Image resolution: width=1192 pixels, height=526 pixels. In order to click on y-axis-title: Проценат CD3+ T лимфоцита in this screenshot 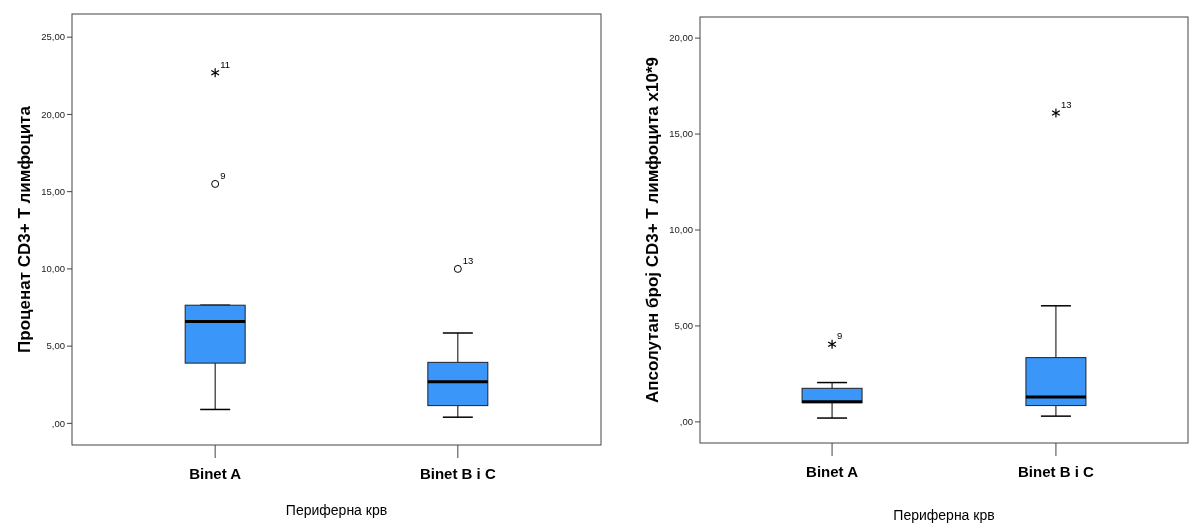, I will do `click(24, 229)`.